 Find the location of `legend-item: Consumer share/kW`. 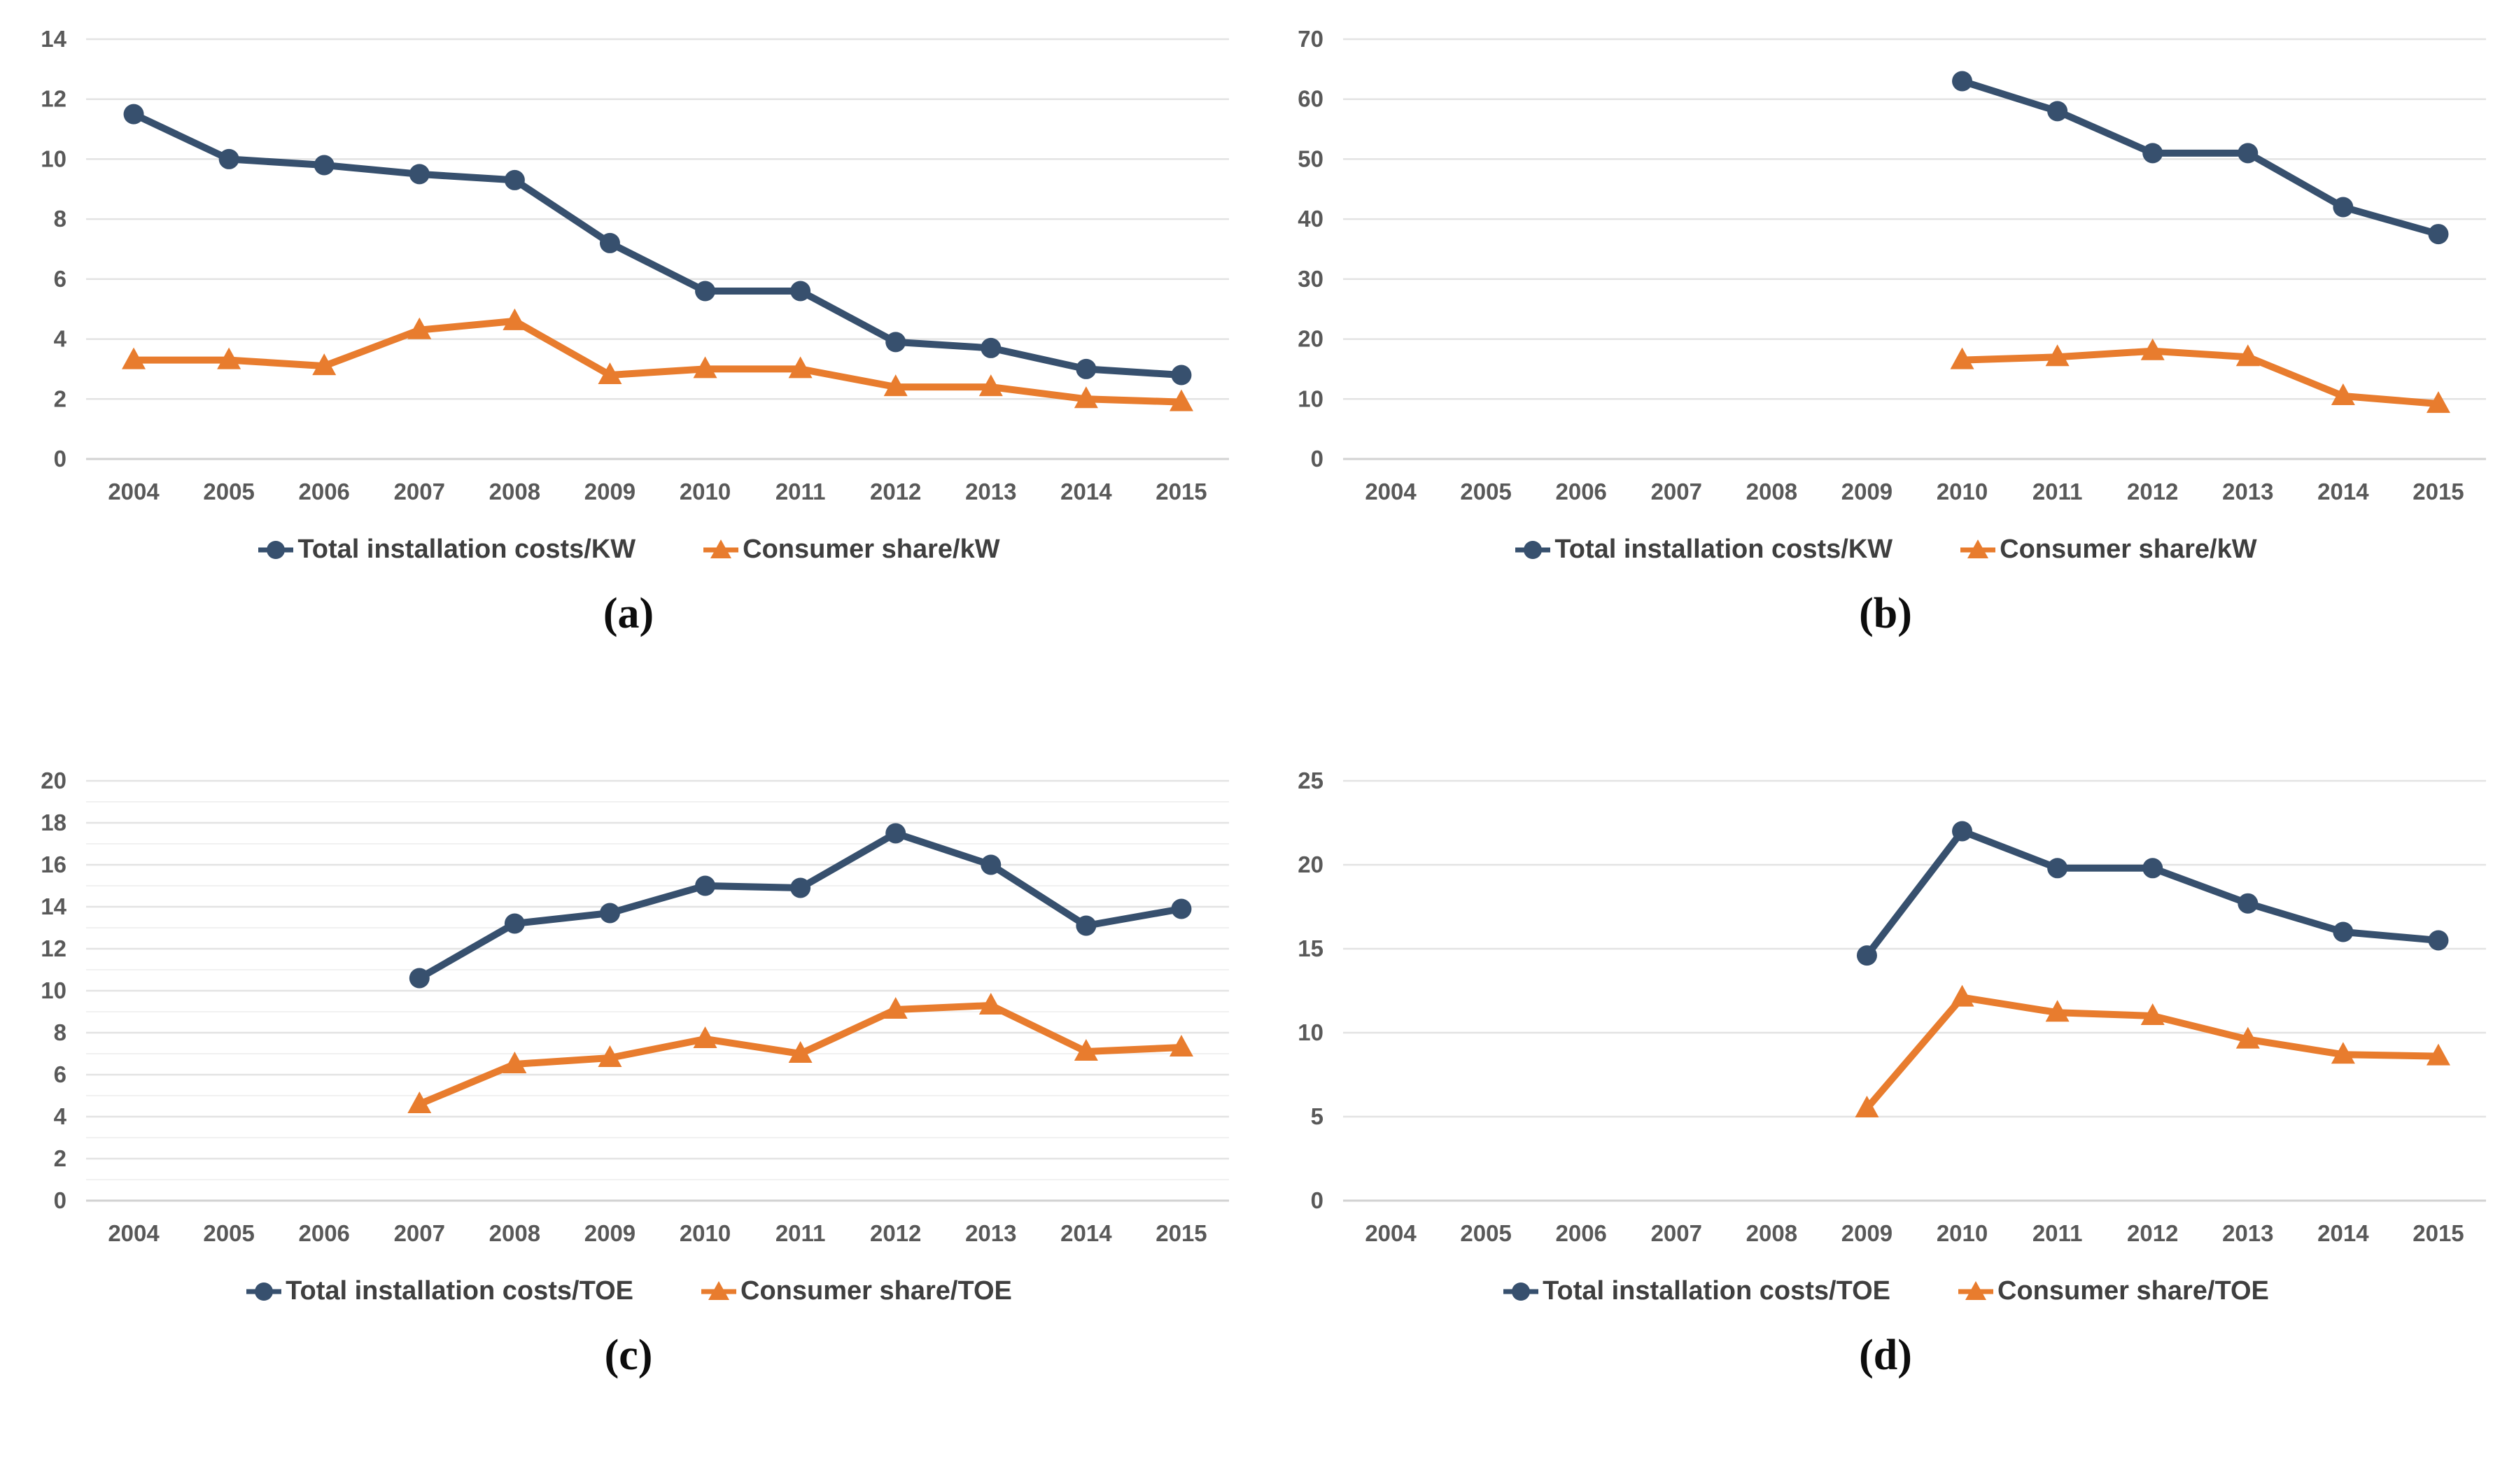

legend-item: Consumer share/kW is located at coordinates (851, 550).